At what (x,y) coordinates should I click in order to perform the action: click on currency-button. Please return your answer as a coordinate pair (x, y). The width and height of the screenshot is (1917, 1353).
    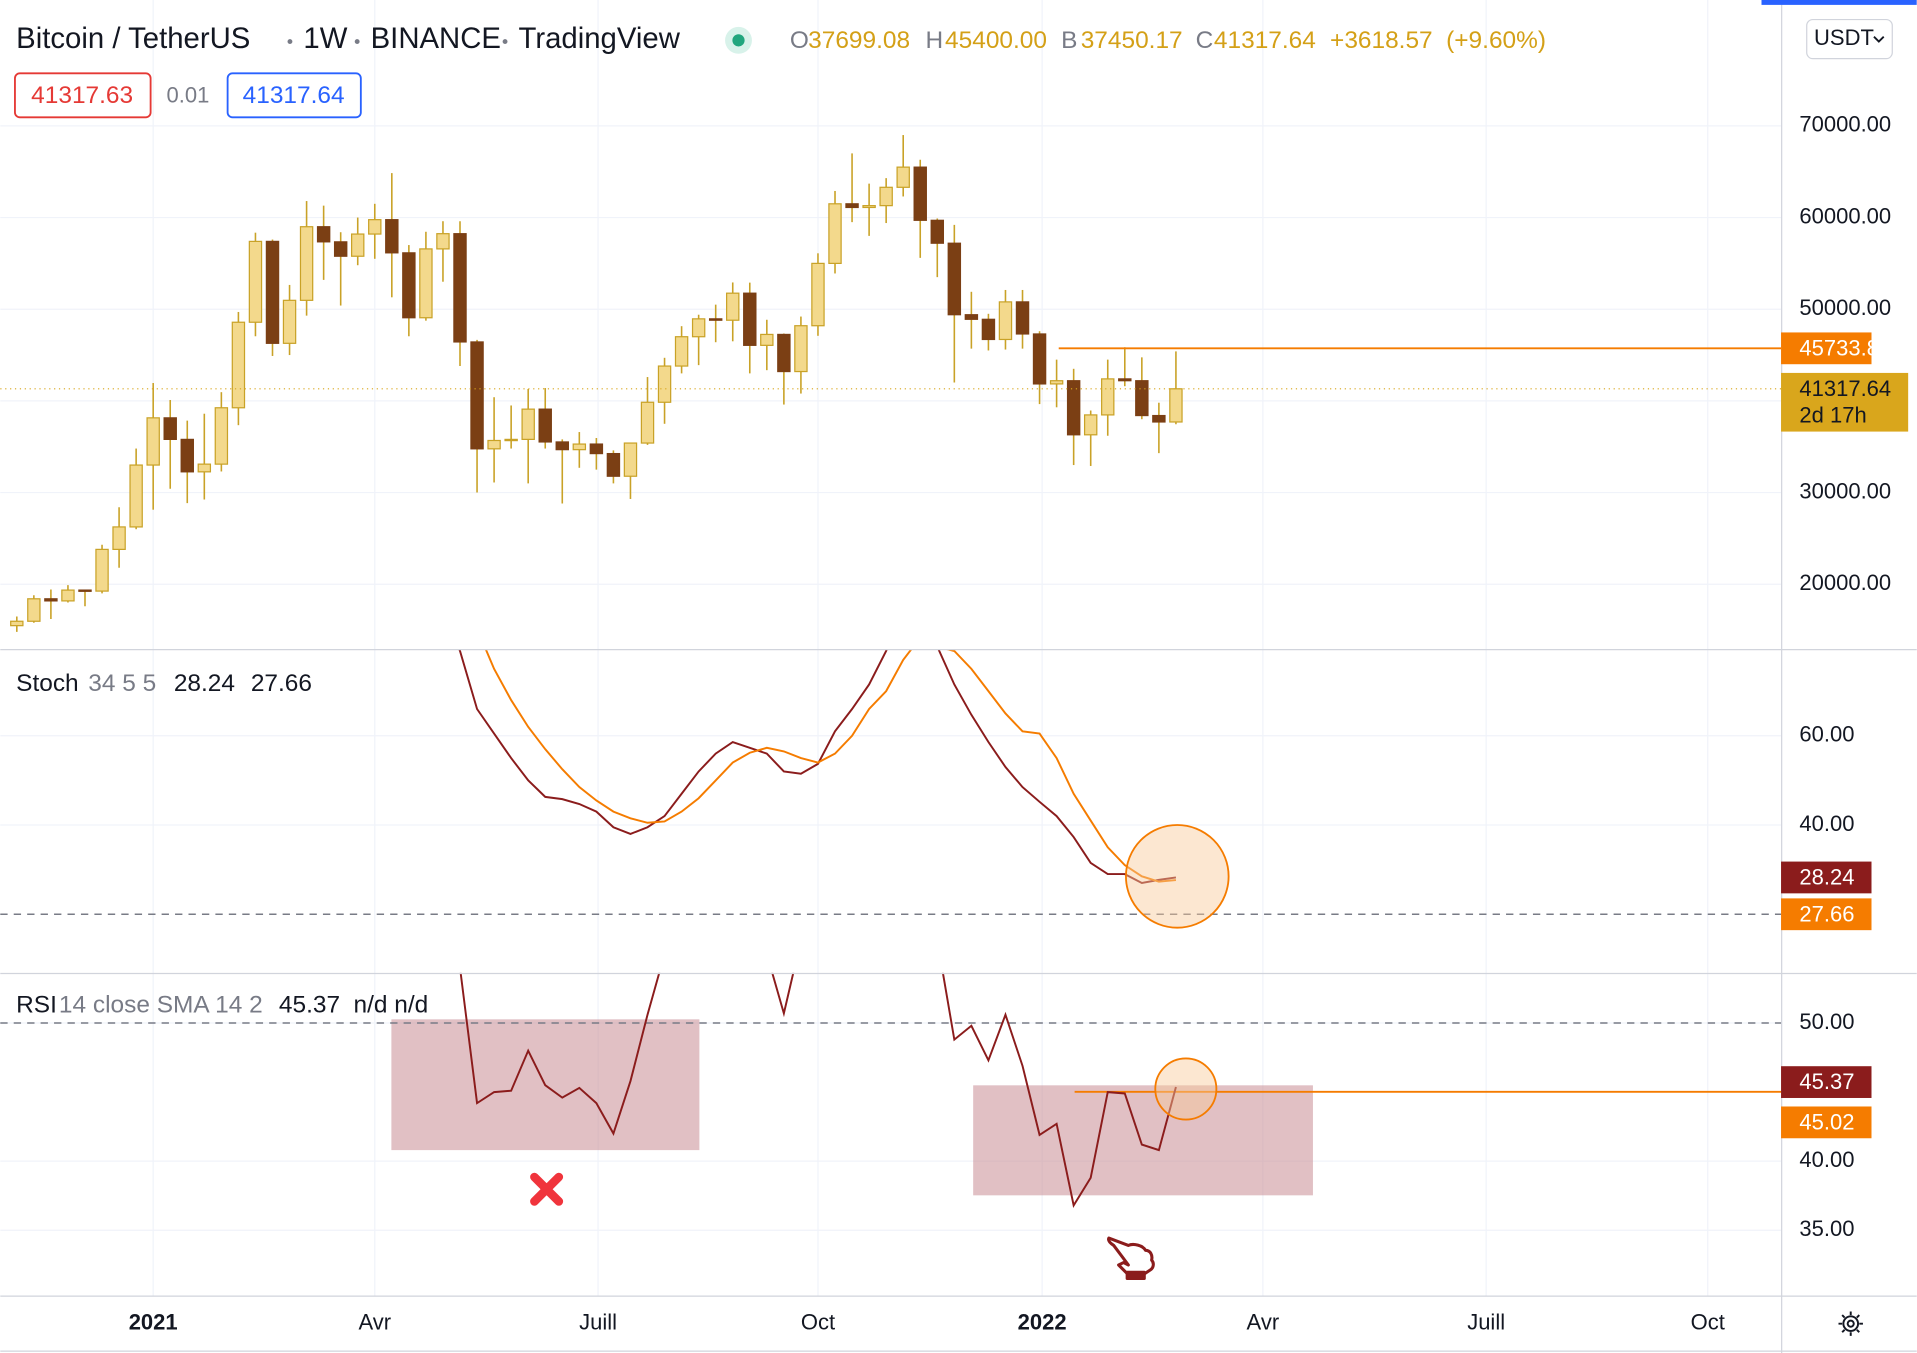
    Looking at the image, I should click on (1849, 39).